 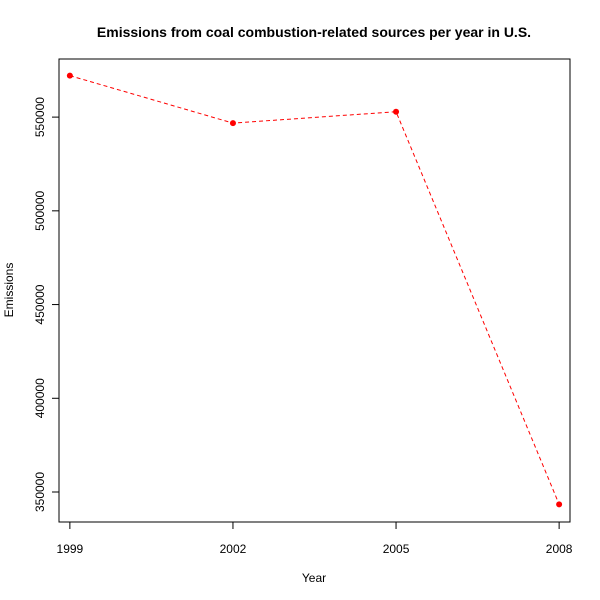 I want to click on y-axis-label: Emissions, so click(x=9, y=290).